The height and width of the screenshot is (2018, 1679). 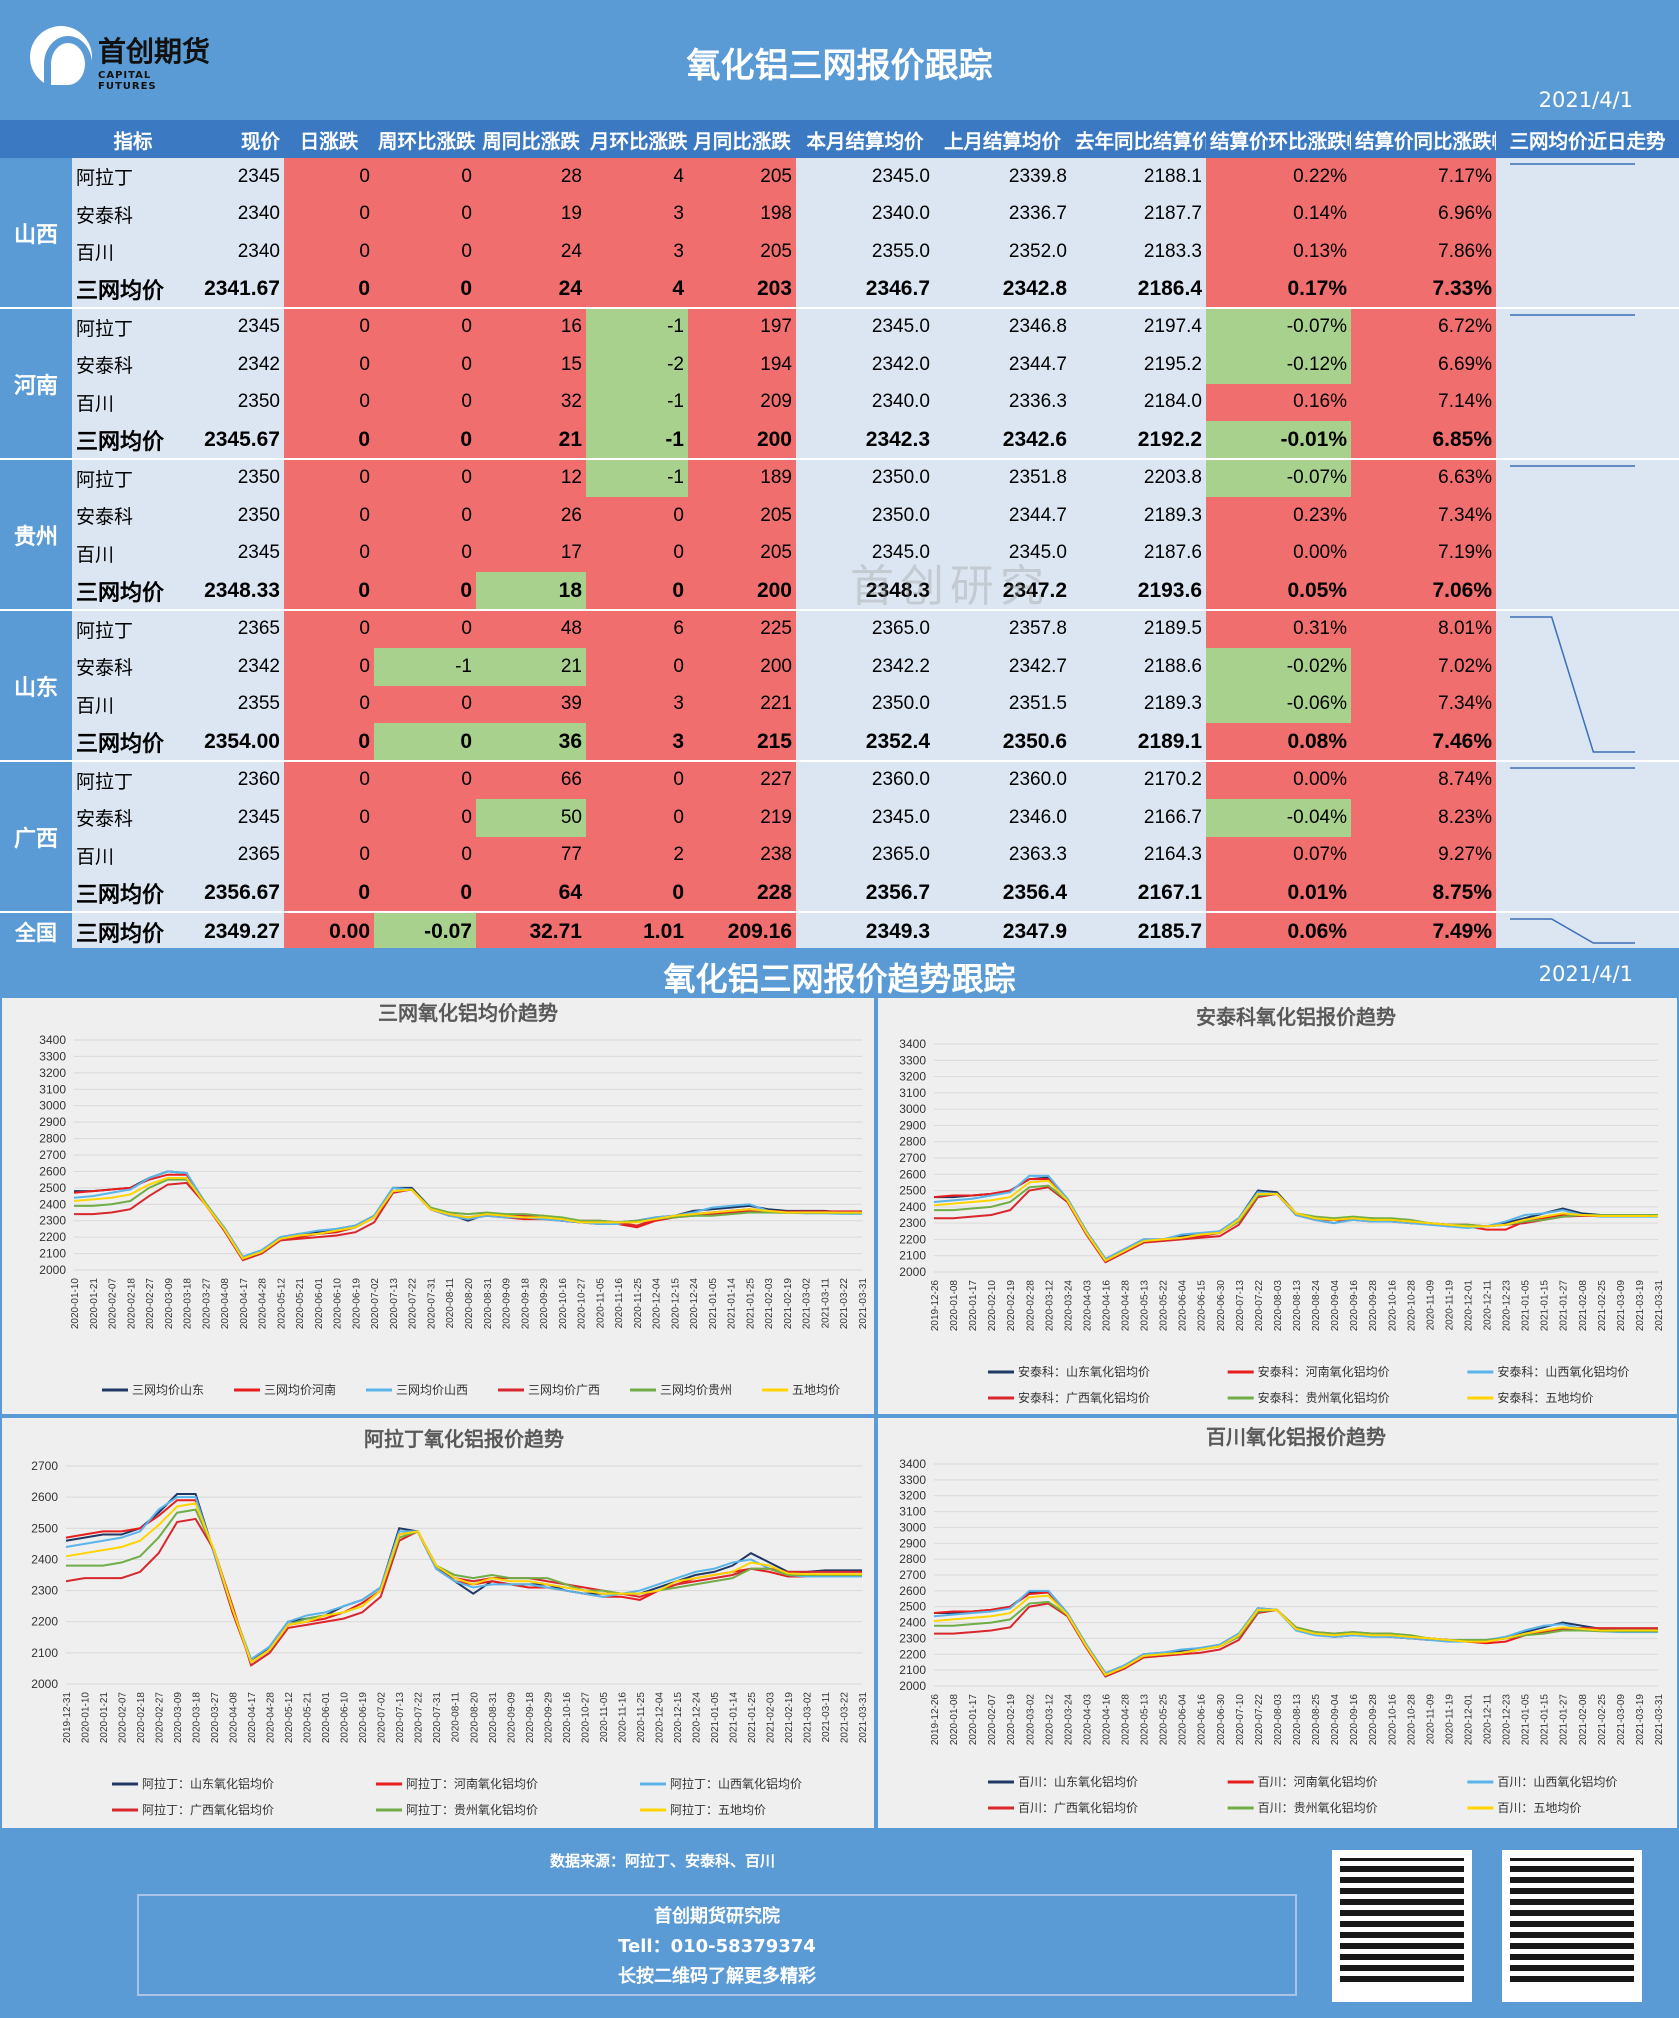 I want to click on x-tick-label: 2019-12-26, so click(x=935, y=1720).